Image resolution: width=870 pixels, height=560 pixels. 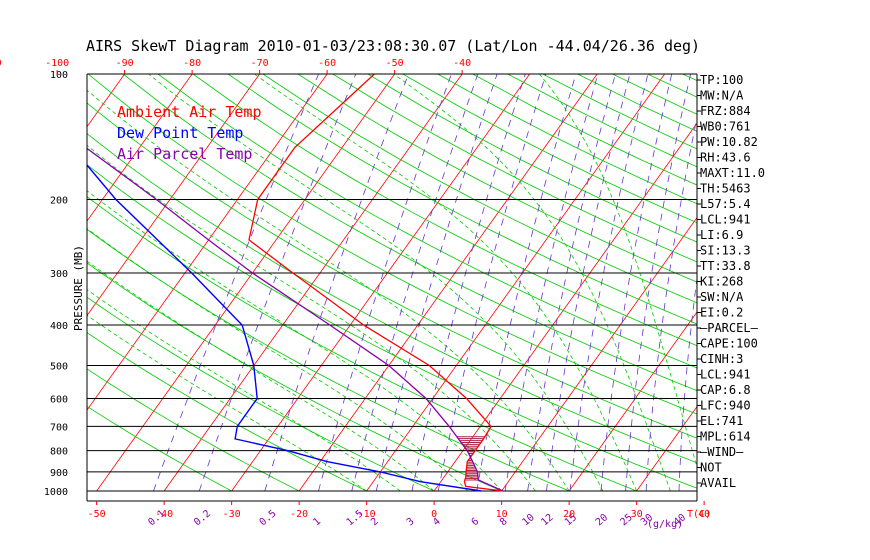 I want to click on index-item: RH:43.6, so click(x=725, y=158).